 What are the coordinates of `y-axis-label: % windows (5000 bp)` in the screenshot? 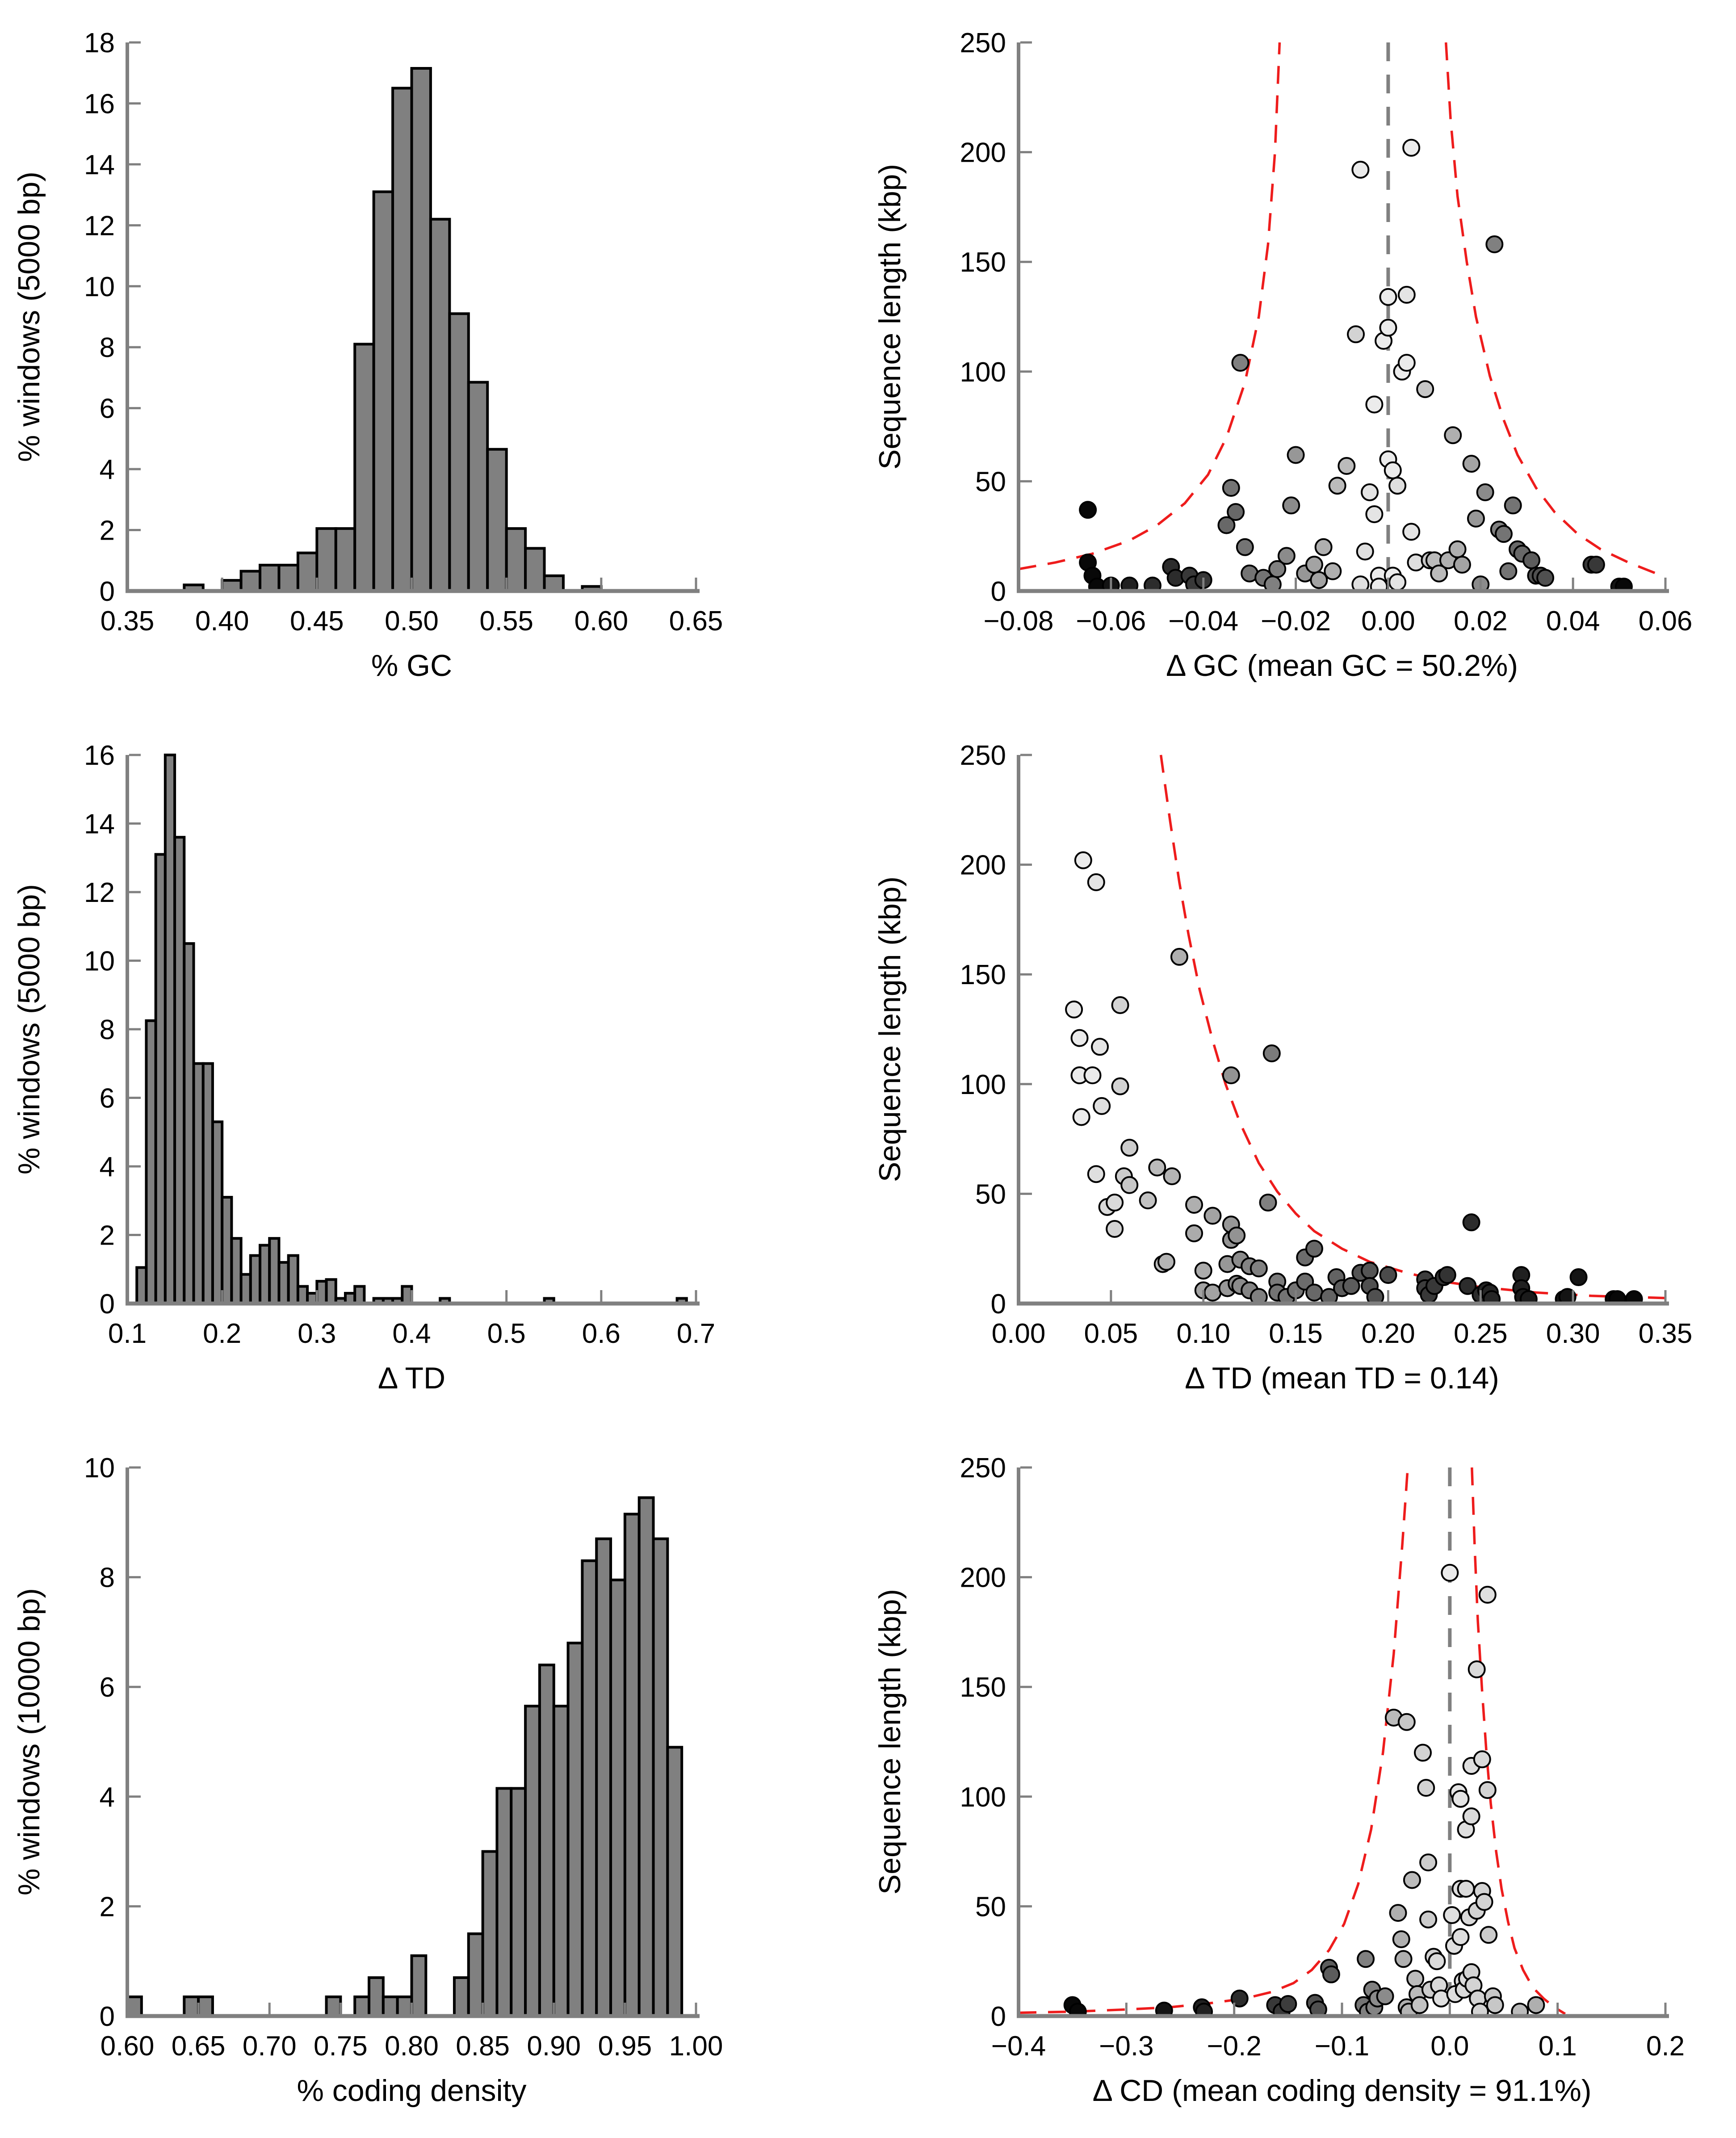 It's located at (29, 317).